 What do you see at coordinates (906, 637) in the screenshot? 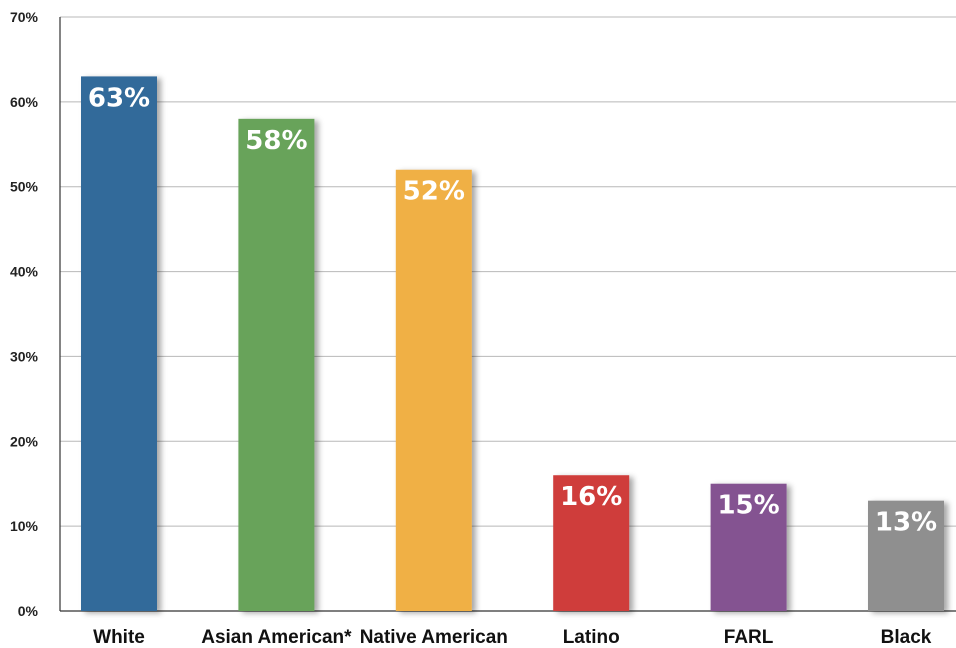
I see `category-label: Black` at bounding box center [906, 637].